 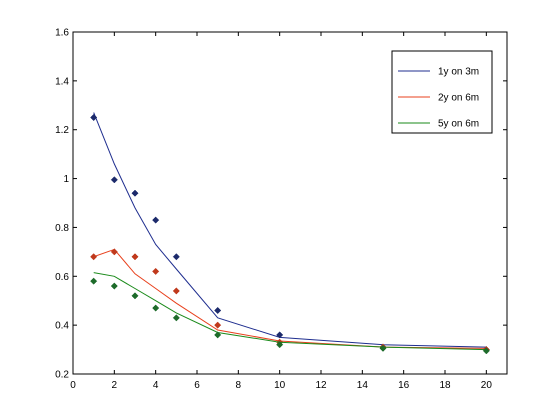 What do you see at coordinates (62, 81) in the screenshot?
I see `y-tick-label: 1.4` at bounding box center [62, 81].